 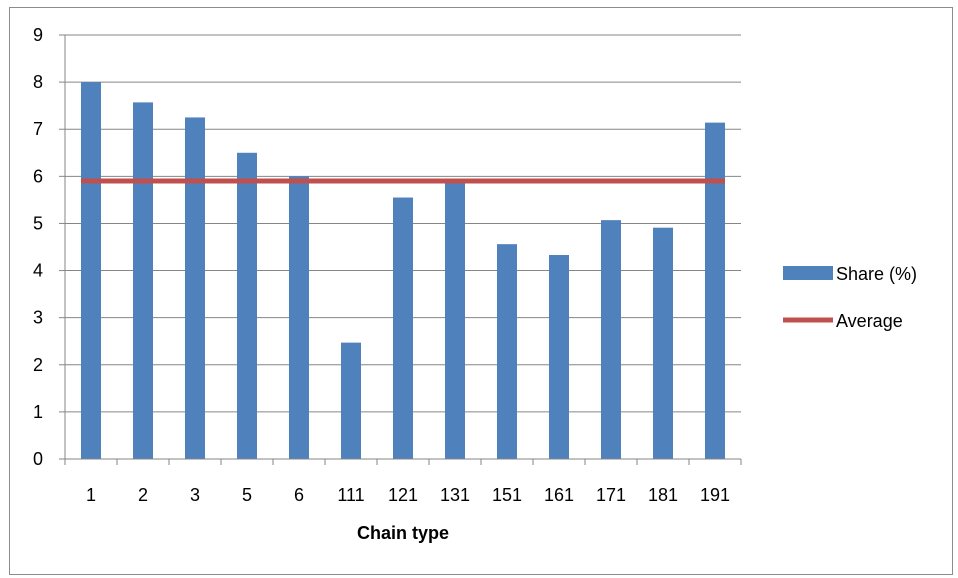 I want to click on x-tick-label: 111, so click(x=350, y=495).